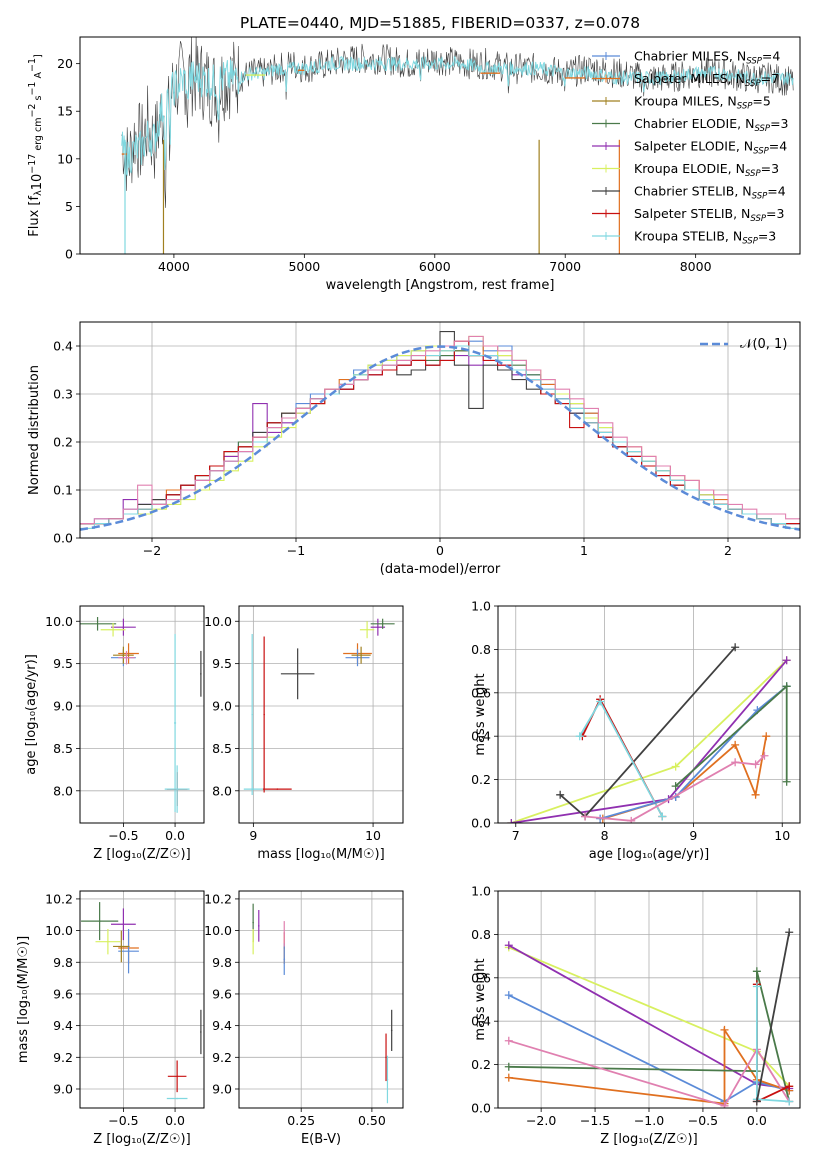 This screenshot has height=1170, width=819. I want to click on x-axis-label: Z [log₁₀(Z/Z☉)], so click(141, 1139).